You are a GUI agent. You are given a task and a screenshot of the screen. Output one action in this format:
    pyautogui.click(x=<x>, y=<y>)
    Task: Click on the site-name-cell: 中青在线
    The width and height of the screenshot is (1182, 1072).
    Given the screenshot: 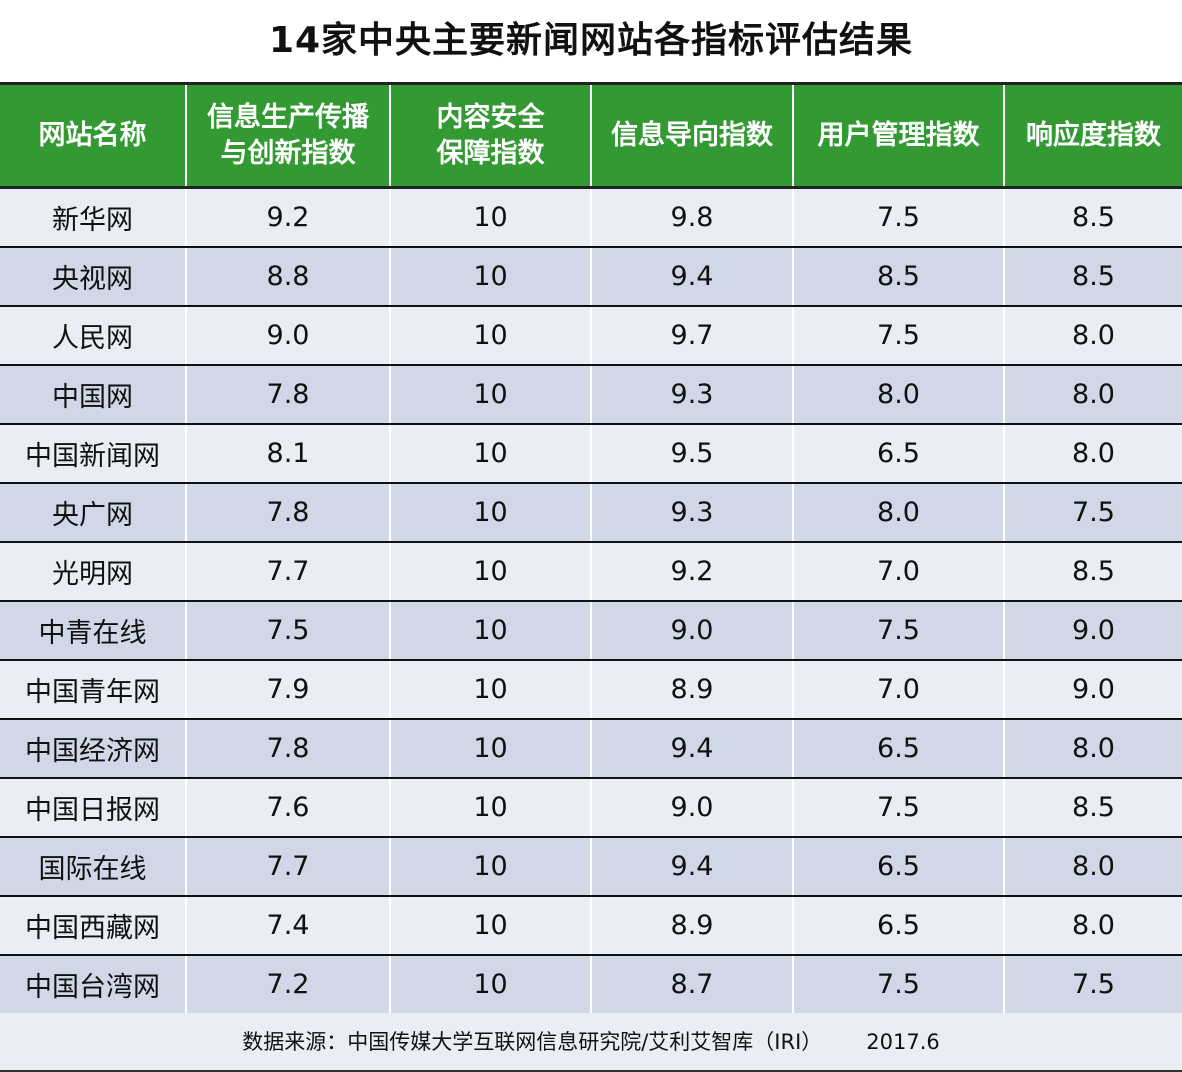 What is the action you would take?
    pyautogui.click(x=93, y=630)
    